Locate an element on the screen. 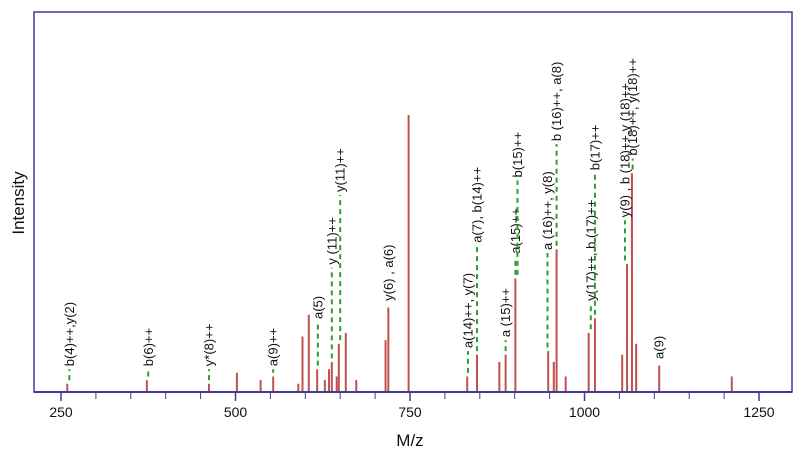 The height and width of the screenshot is (464, 800). peak-annotation-label: a(5) is located at coordinates (317, 307).